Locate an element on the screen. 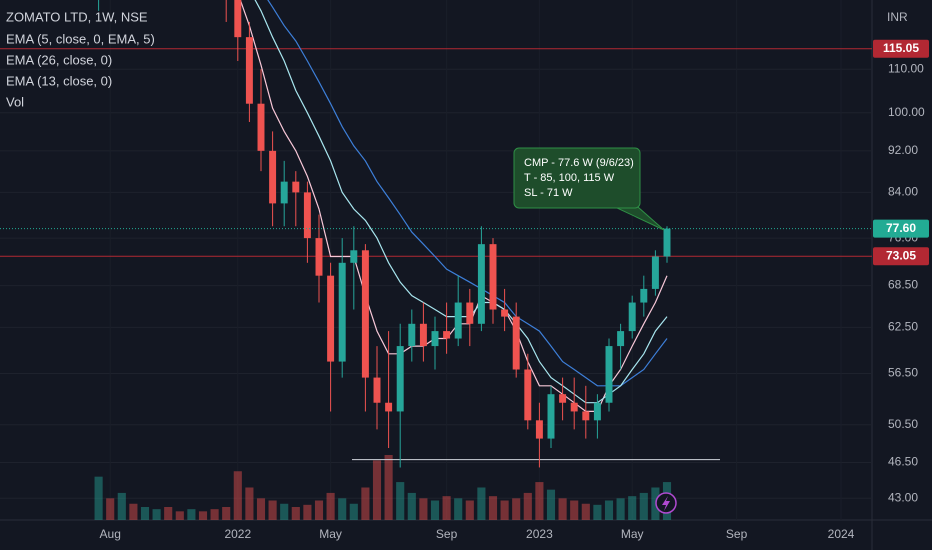  x-tick-label: 2022 is located at coordinates (237, 534).